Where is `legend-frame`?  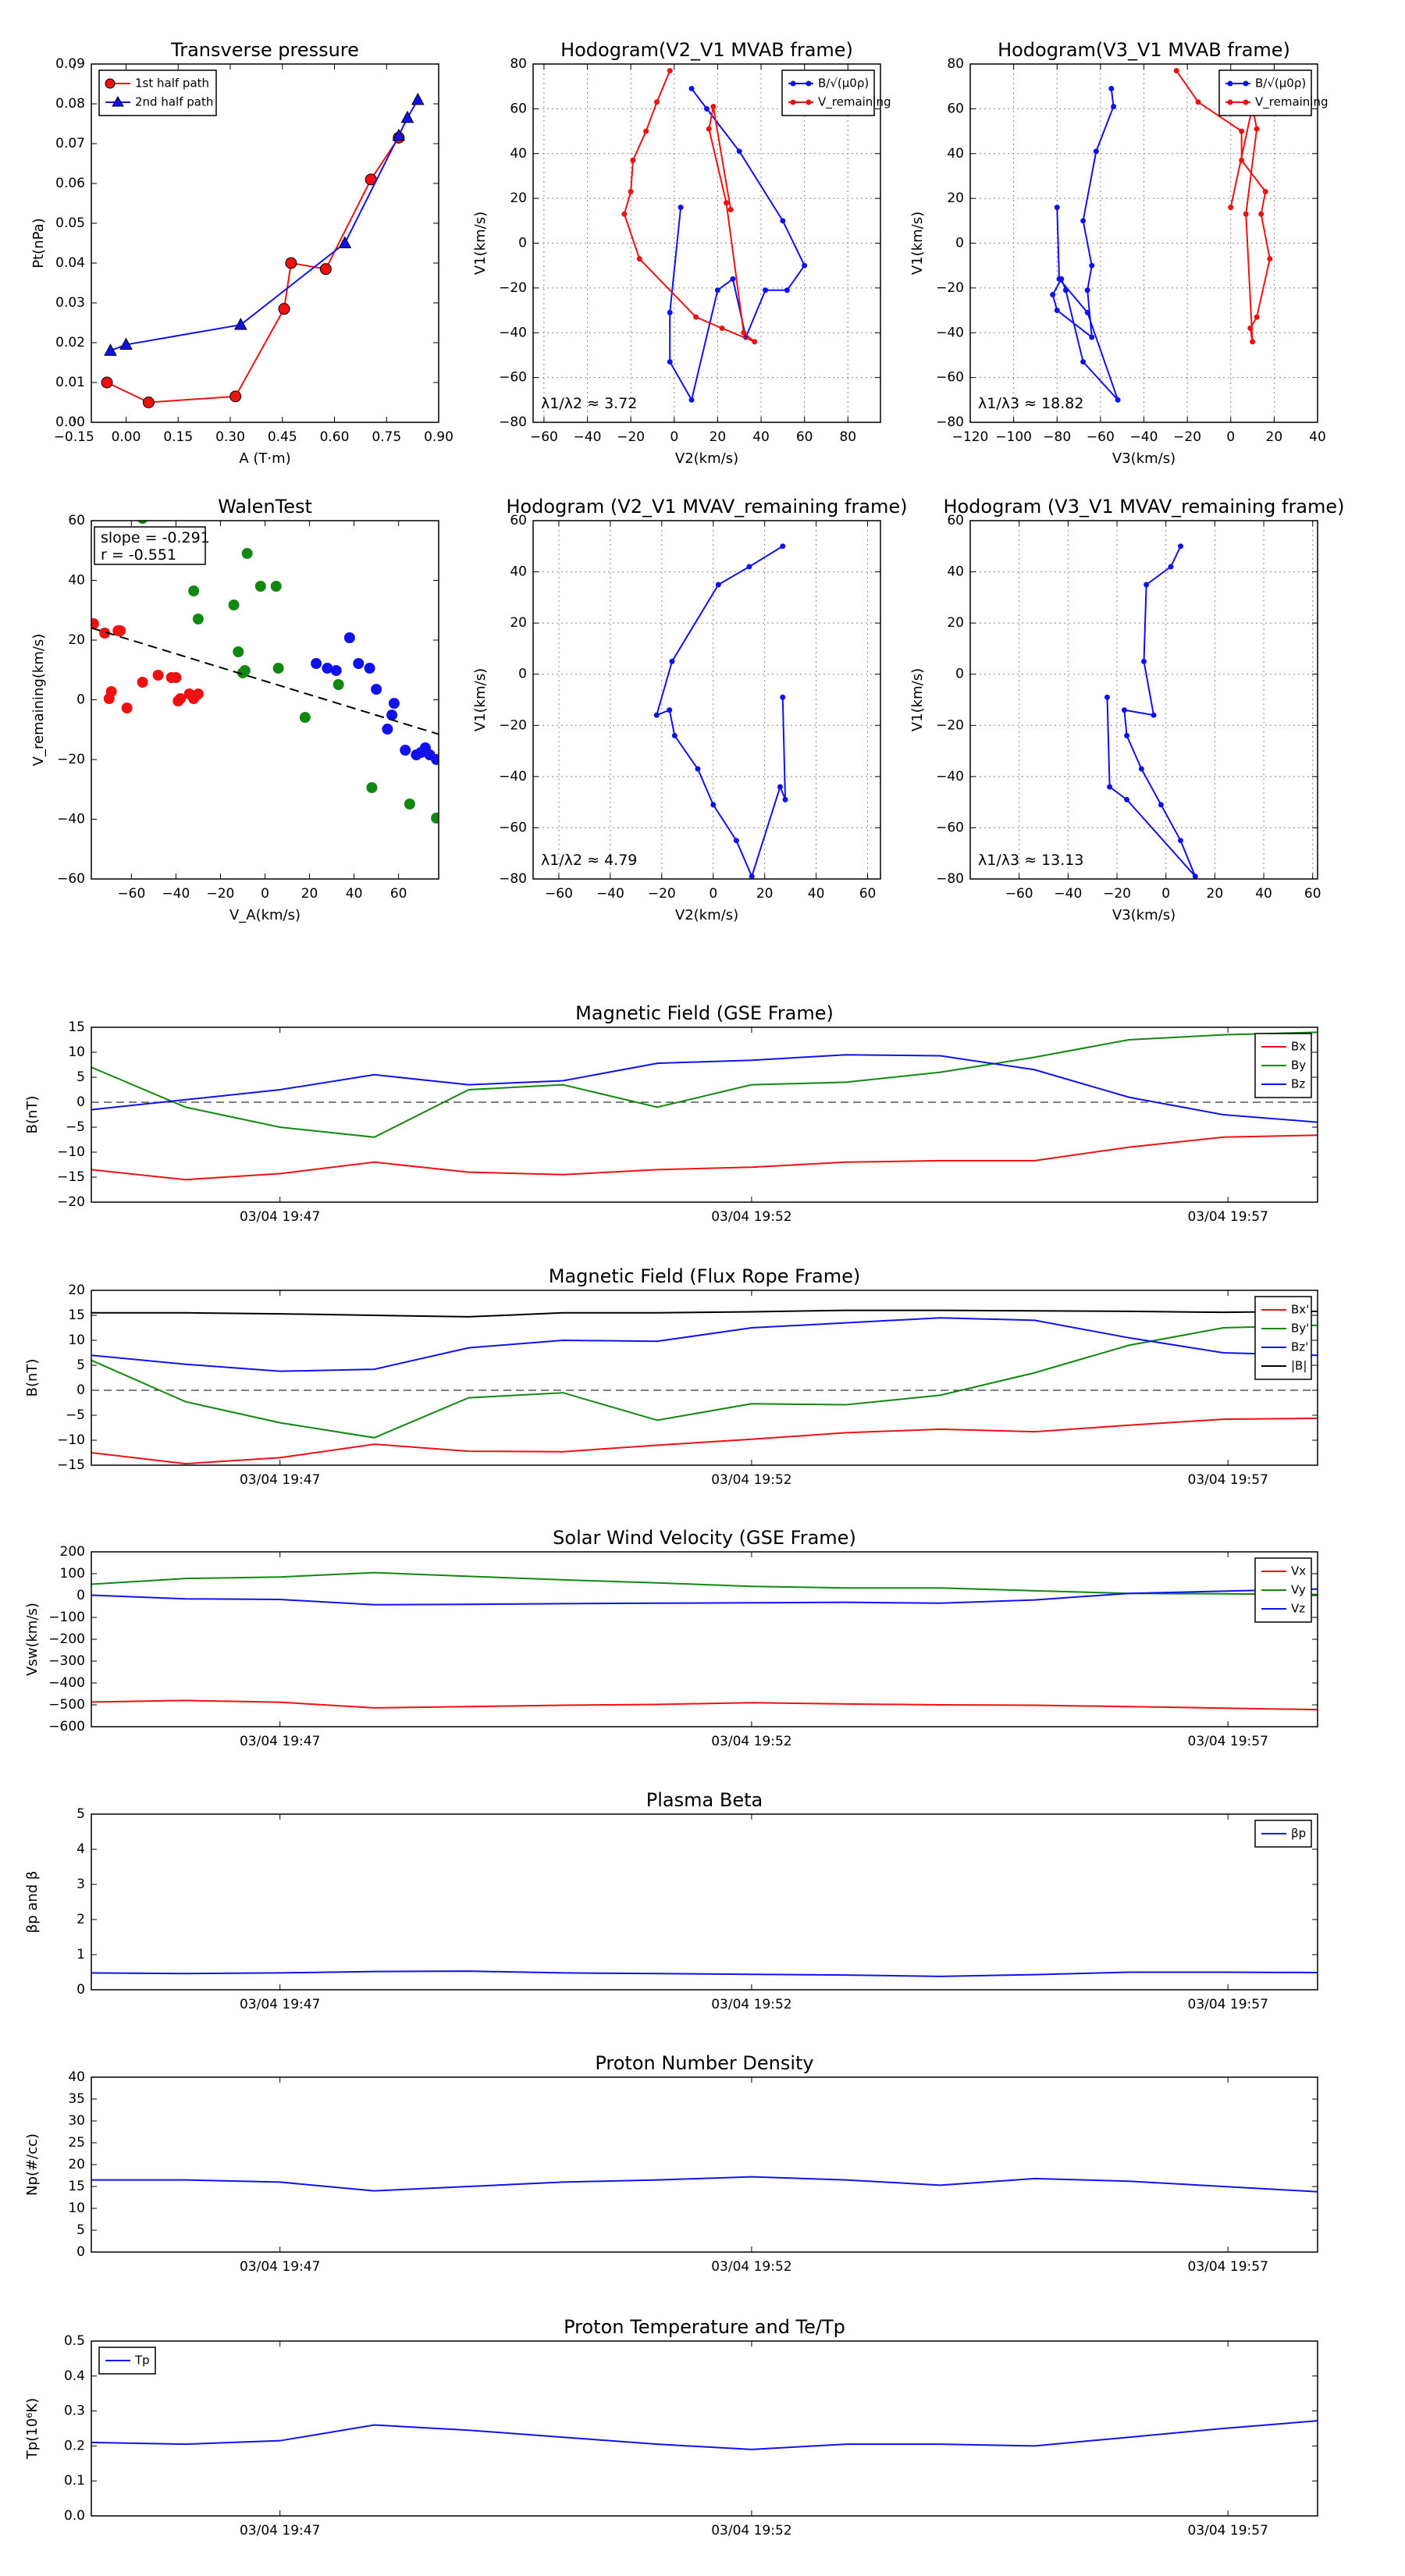
legend-frame is located at coordinates (1265, 92).